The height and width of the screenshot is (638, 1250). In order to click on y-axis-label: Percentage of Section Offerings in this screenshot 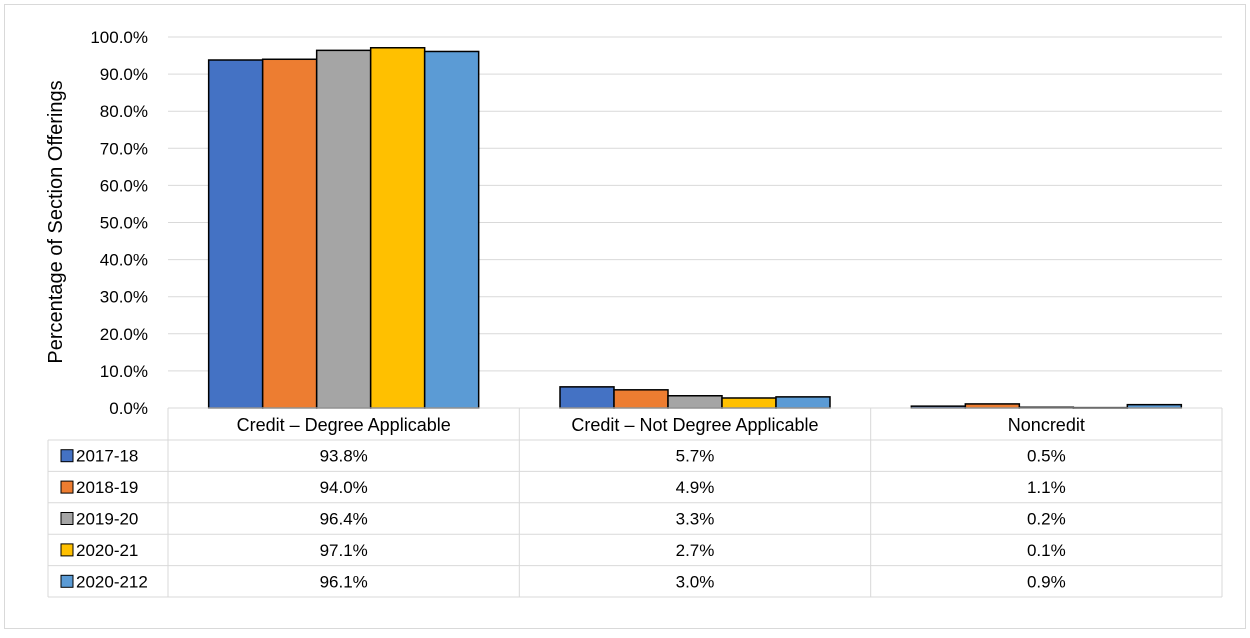, I will do `click(56, 221)`.